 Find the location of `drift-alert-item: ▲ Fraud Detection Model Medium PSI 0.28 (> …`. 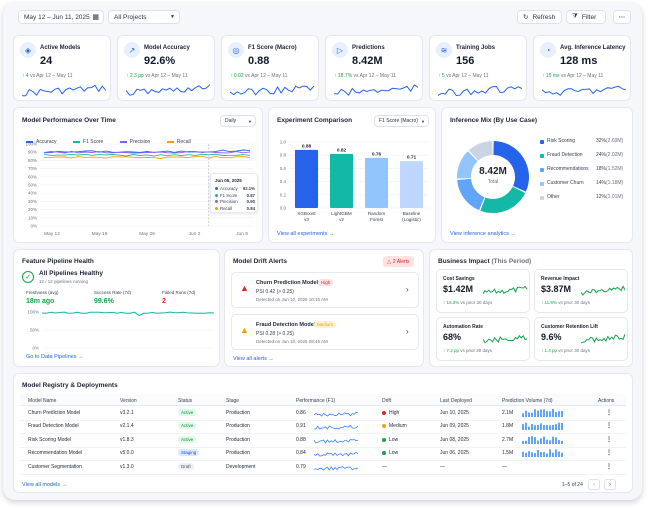

drift-alert-item: ▲ Fraud Detection Model Medium PSI 0.28 (> … is located at coordinates (325, 332).